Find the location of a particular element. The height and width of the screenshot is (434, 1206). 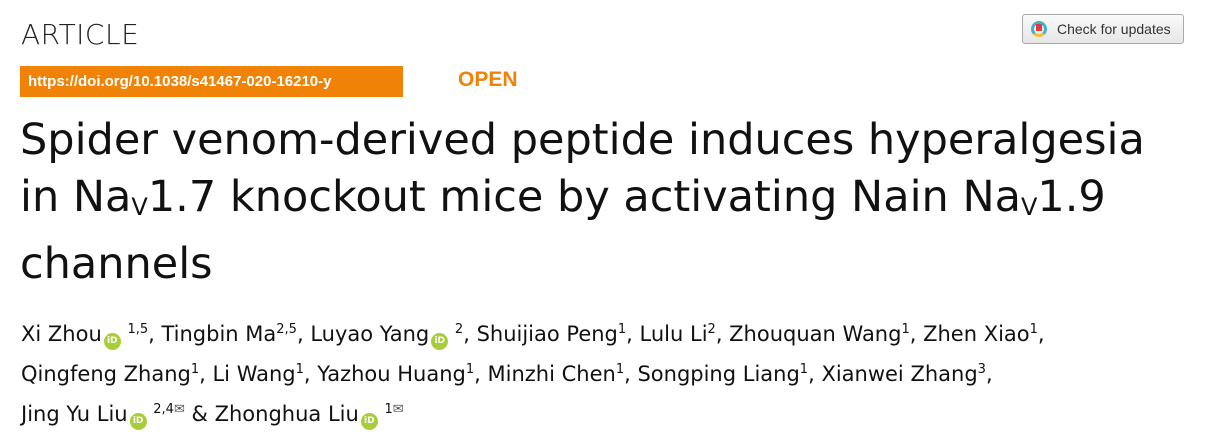

crossmark-icon is located at coordinates (1039, 29).